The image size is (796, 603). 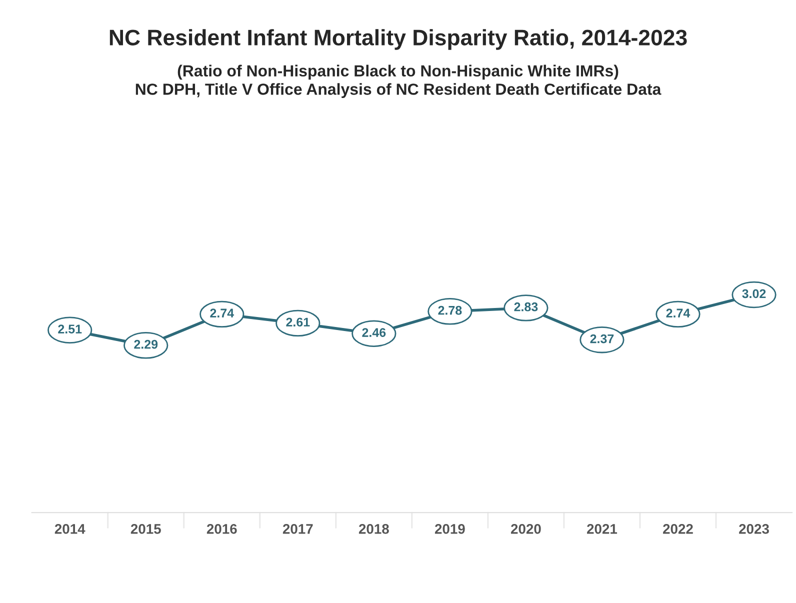 What do you see at coordinates (449, 529) in the screenshot?
I see `x-tick-label: 2019` at bounding box center [449, 529].